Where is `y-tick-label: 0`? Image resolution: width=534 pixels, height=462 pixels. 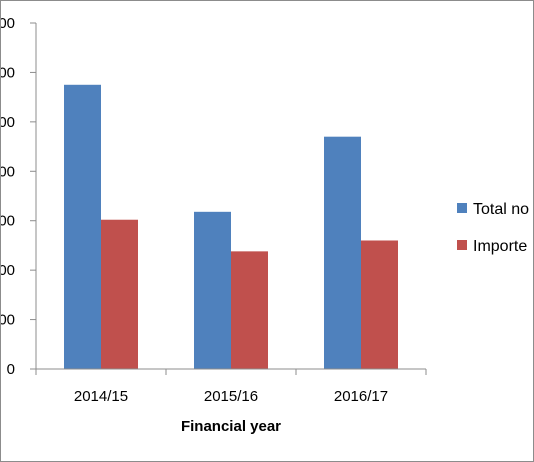
y-tick-label: 0 is located at coordinates (11, 369).